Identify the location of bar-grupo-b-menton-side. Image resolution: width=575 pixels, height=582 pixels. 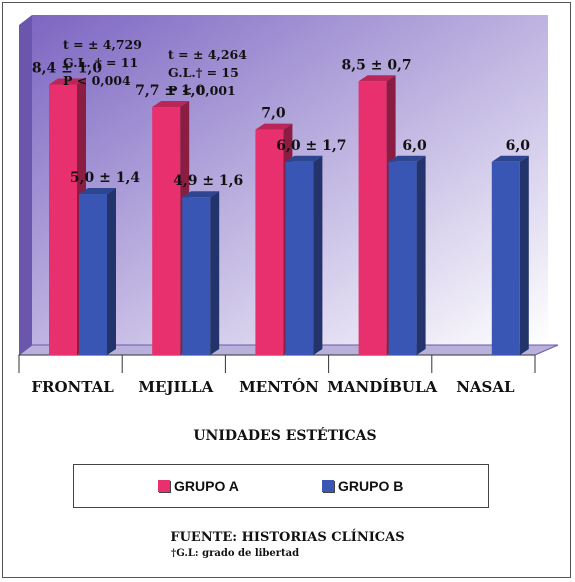
(318, 255).